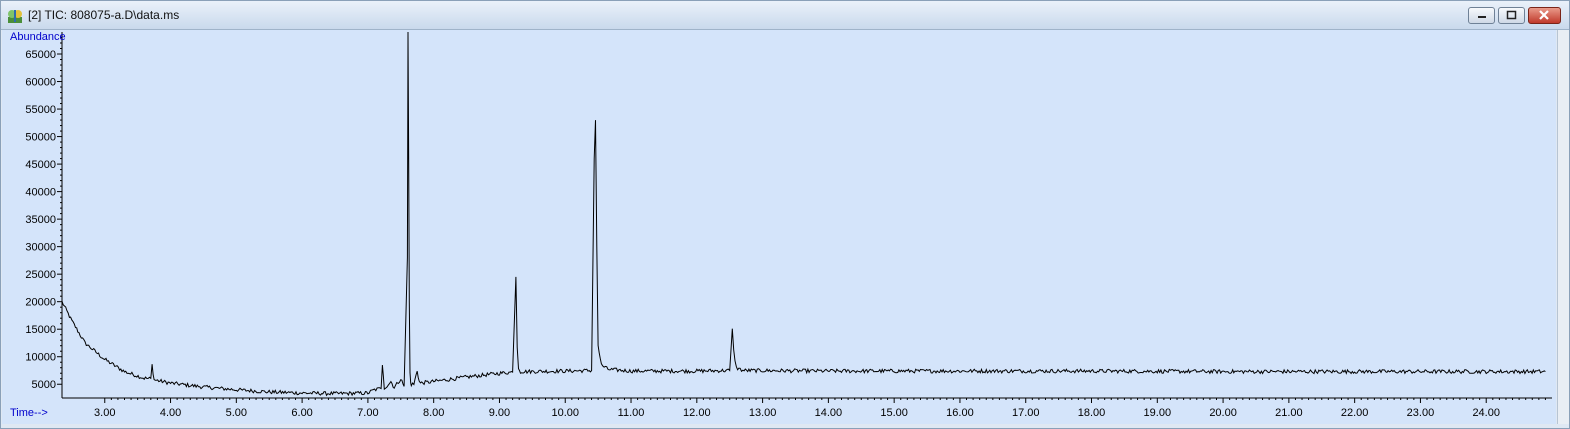  What do you see at coordinates (367, 413) in the screenshot?
I see `x-tick-label: 7.00` at bounding box center [367, 413].